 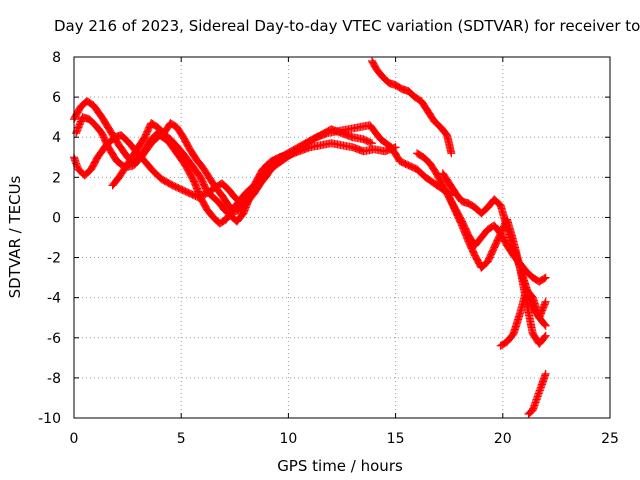 What do you see at coordinates (288, 439) in the screenshot?
I see `x-tick-label: 10` at bounding box center [288, 439].